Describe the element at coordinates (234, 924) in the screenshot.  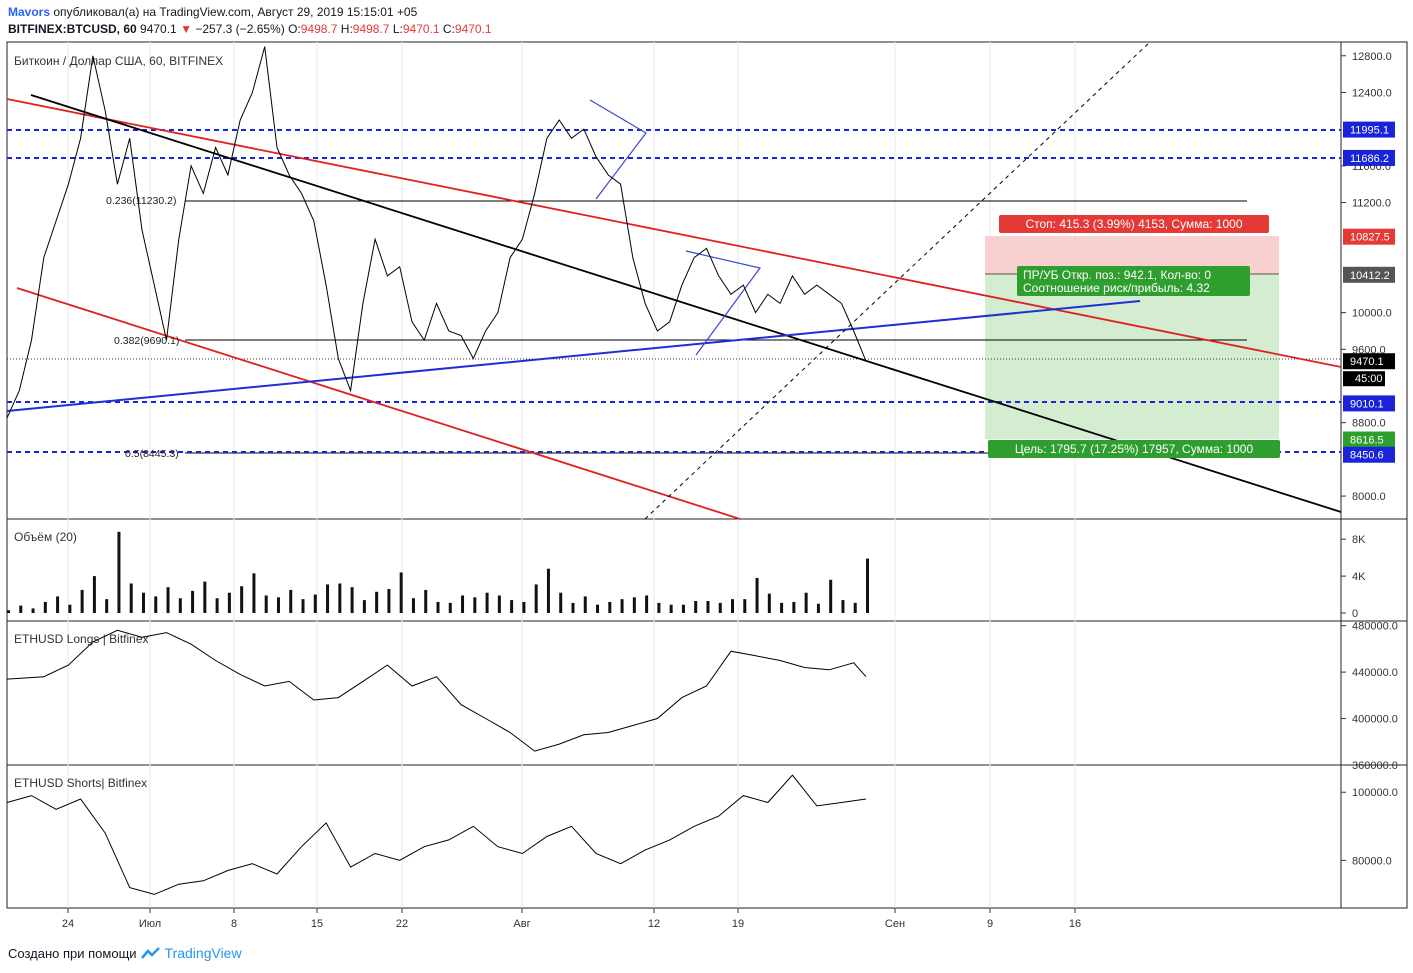
I see `time-tick-label: 8` at that location.